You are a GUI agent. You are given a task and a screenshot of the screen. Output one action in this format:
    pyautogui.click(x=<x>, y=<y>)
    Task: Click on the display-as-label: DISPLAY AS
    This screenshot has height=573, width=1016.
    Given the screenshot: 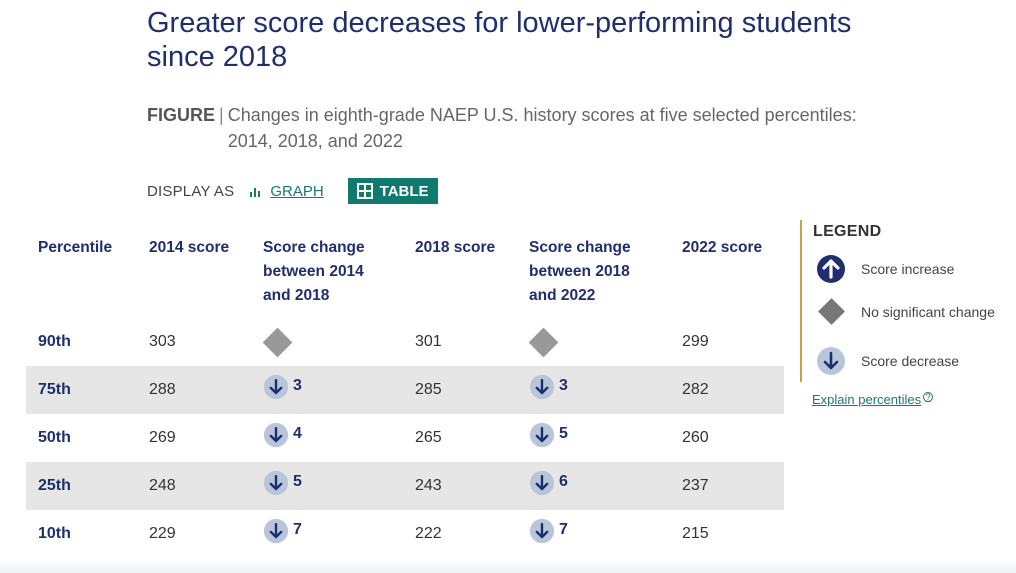 What is the action you would take?
    pyautogui.click(x=191, y=191)
    